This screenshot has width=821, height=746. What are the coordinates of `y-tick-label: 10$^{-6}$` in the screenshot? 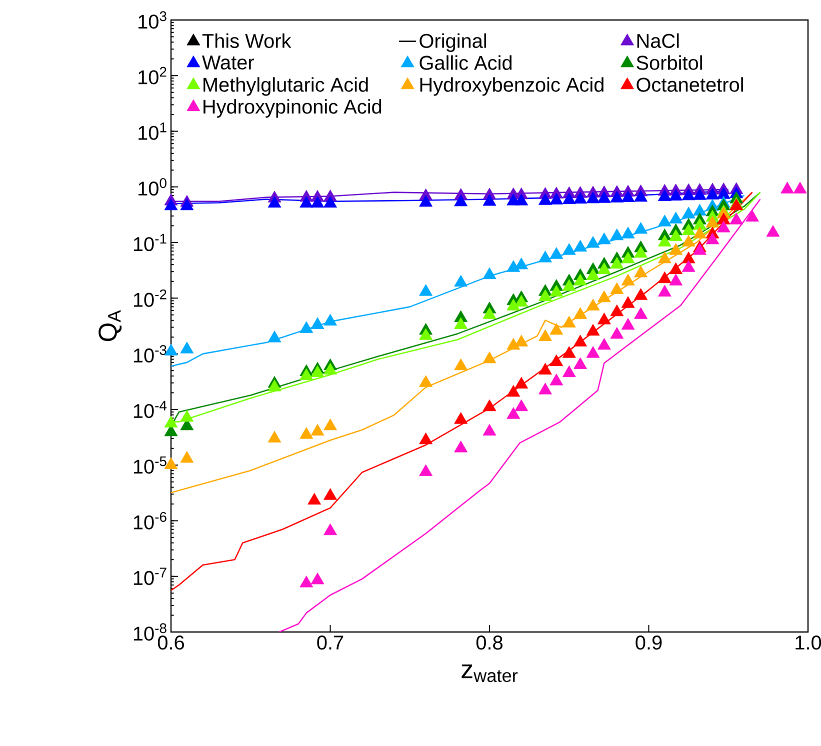 It's located at (150, 521).